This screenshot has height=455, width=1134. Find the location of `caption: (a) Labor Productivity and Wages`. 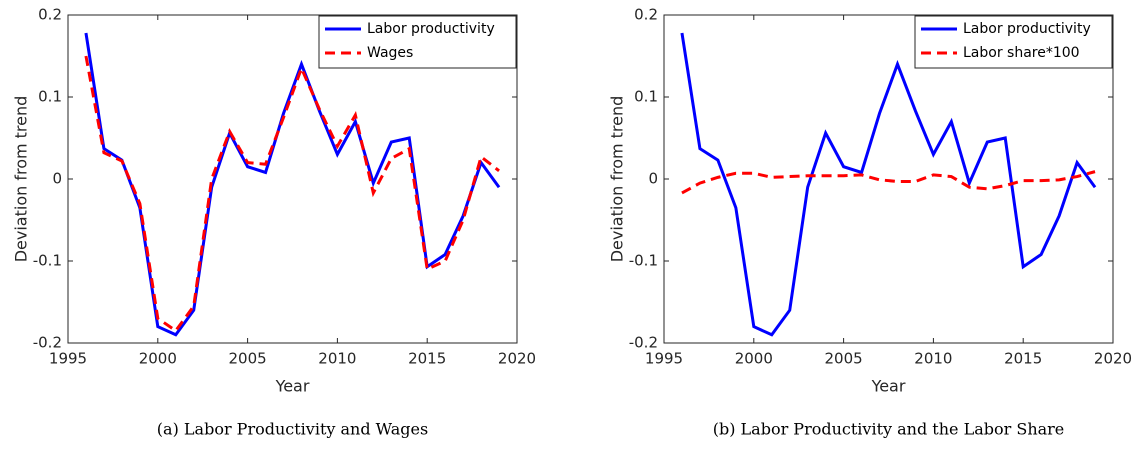

caption: (a) Labor Productivity and Wages is located at coordinates (292, 429).